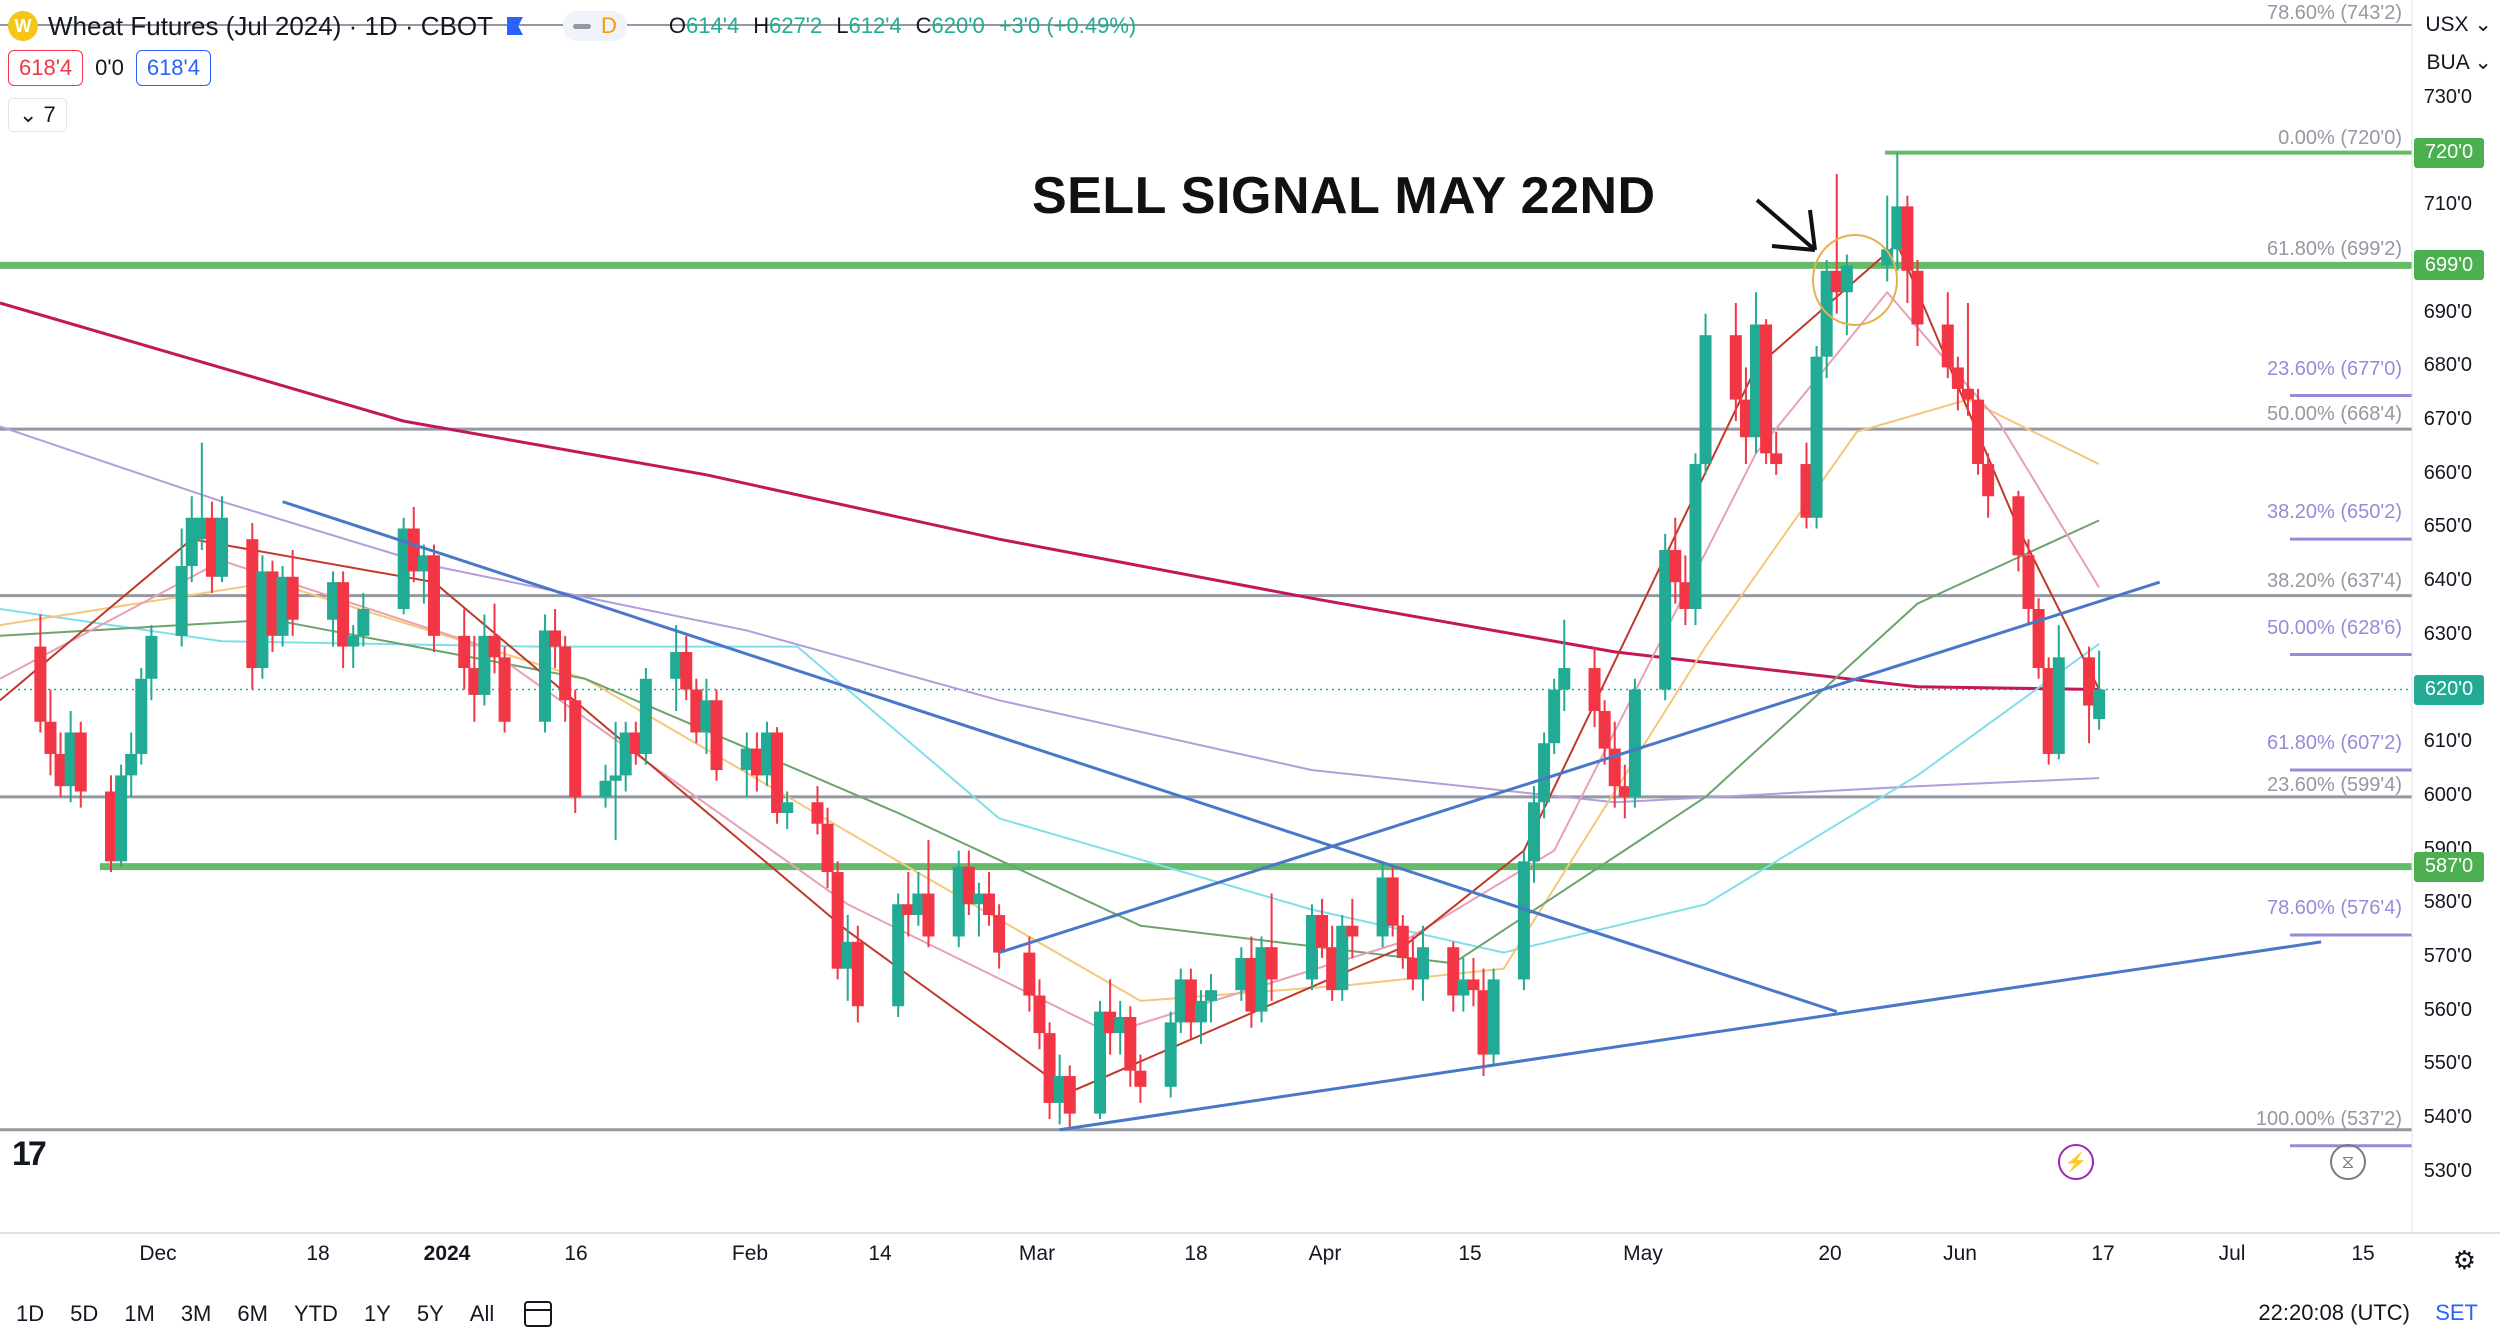 The height and width of the screenshot is (1337, 2500). I want to click on tradingview-logo: 17, so click(29, 1154).